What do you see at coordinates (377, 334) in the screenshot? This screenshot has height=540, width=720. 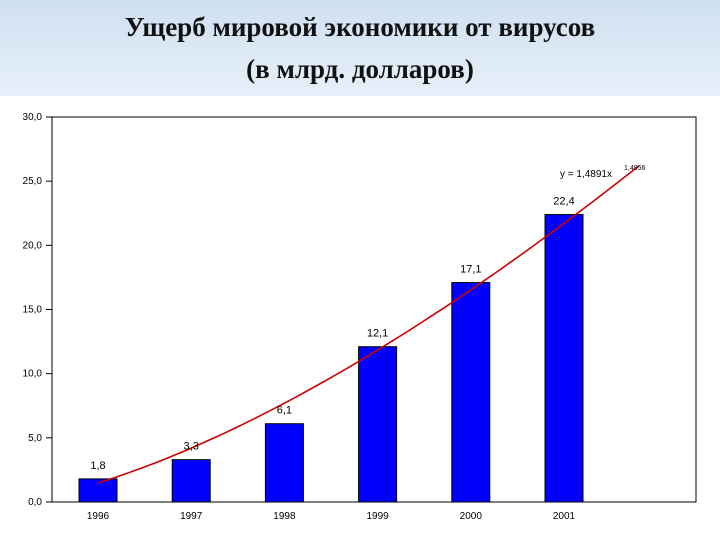 I see `bar-value-label: 12,1` at bounding box center [377, 334].